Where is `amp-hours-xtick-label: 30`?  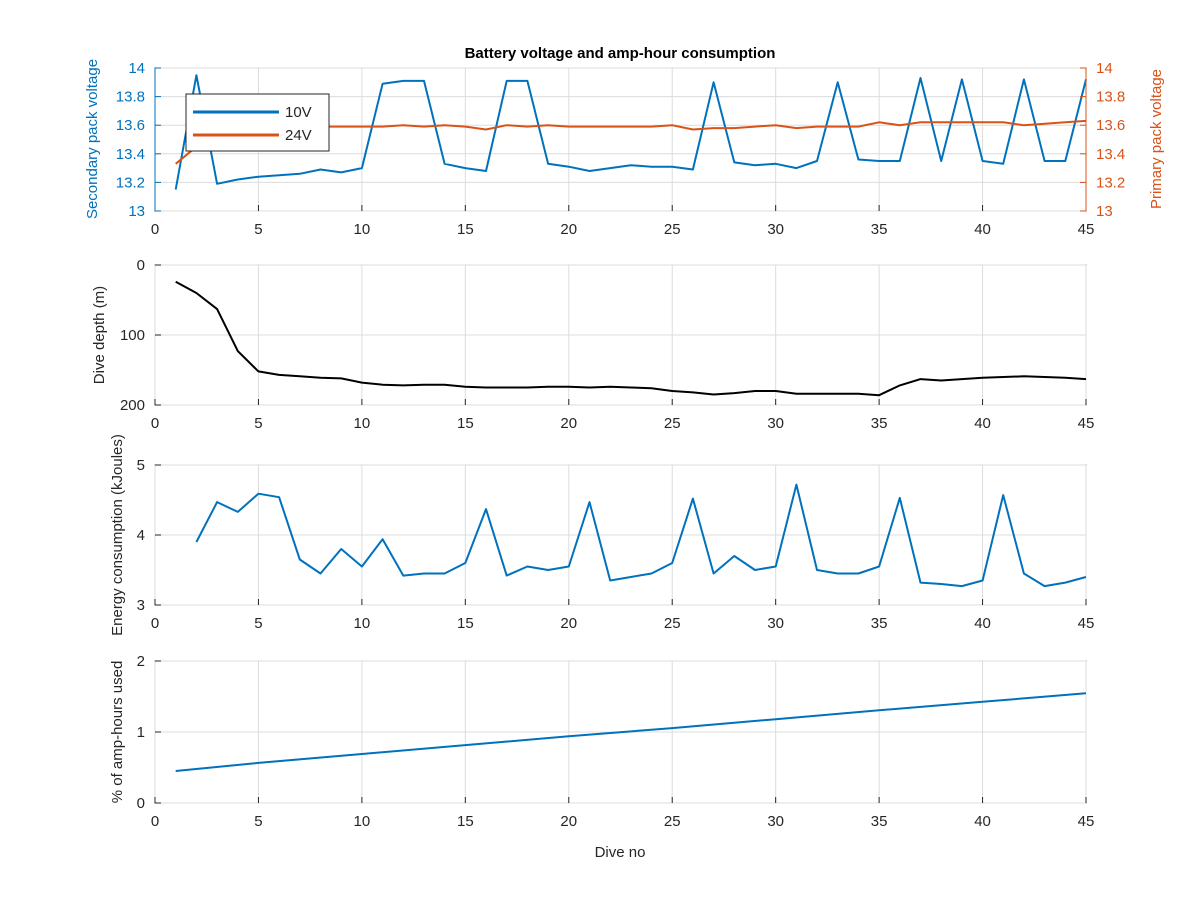
amp-hours-xtick-label: 30 is located at coordinates (775, 821).